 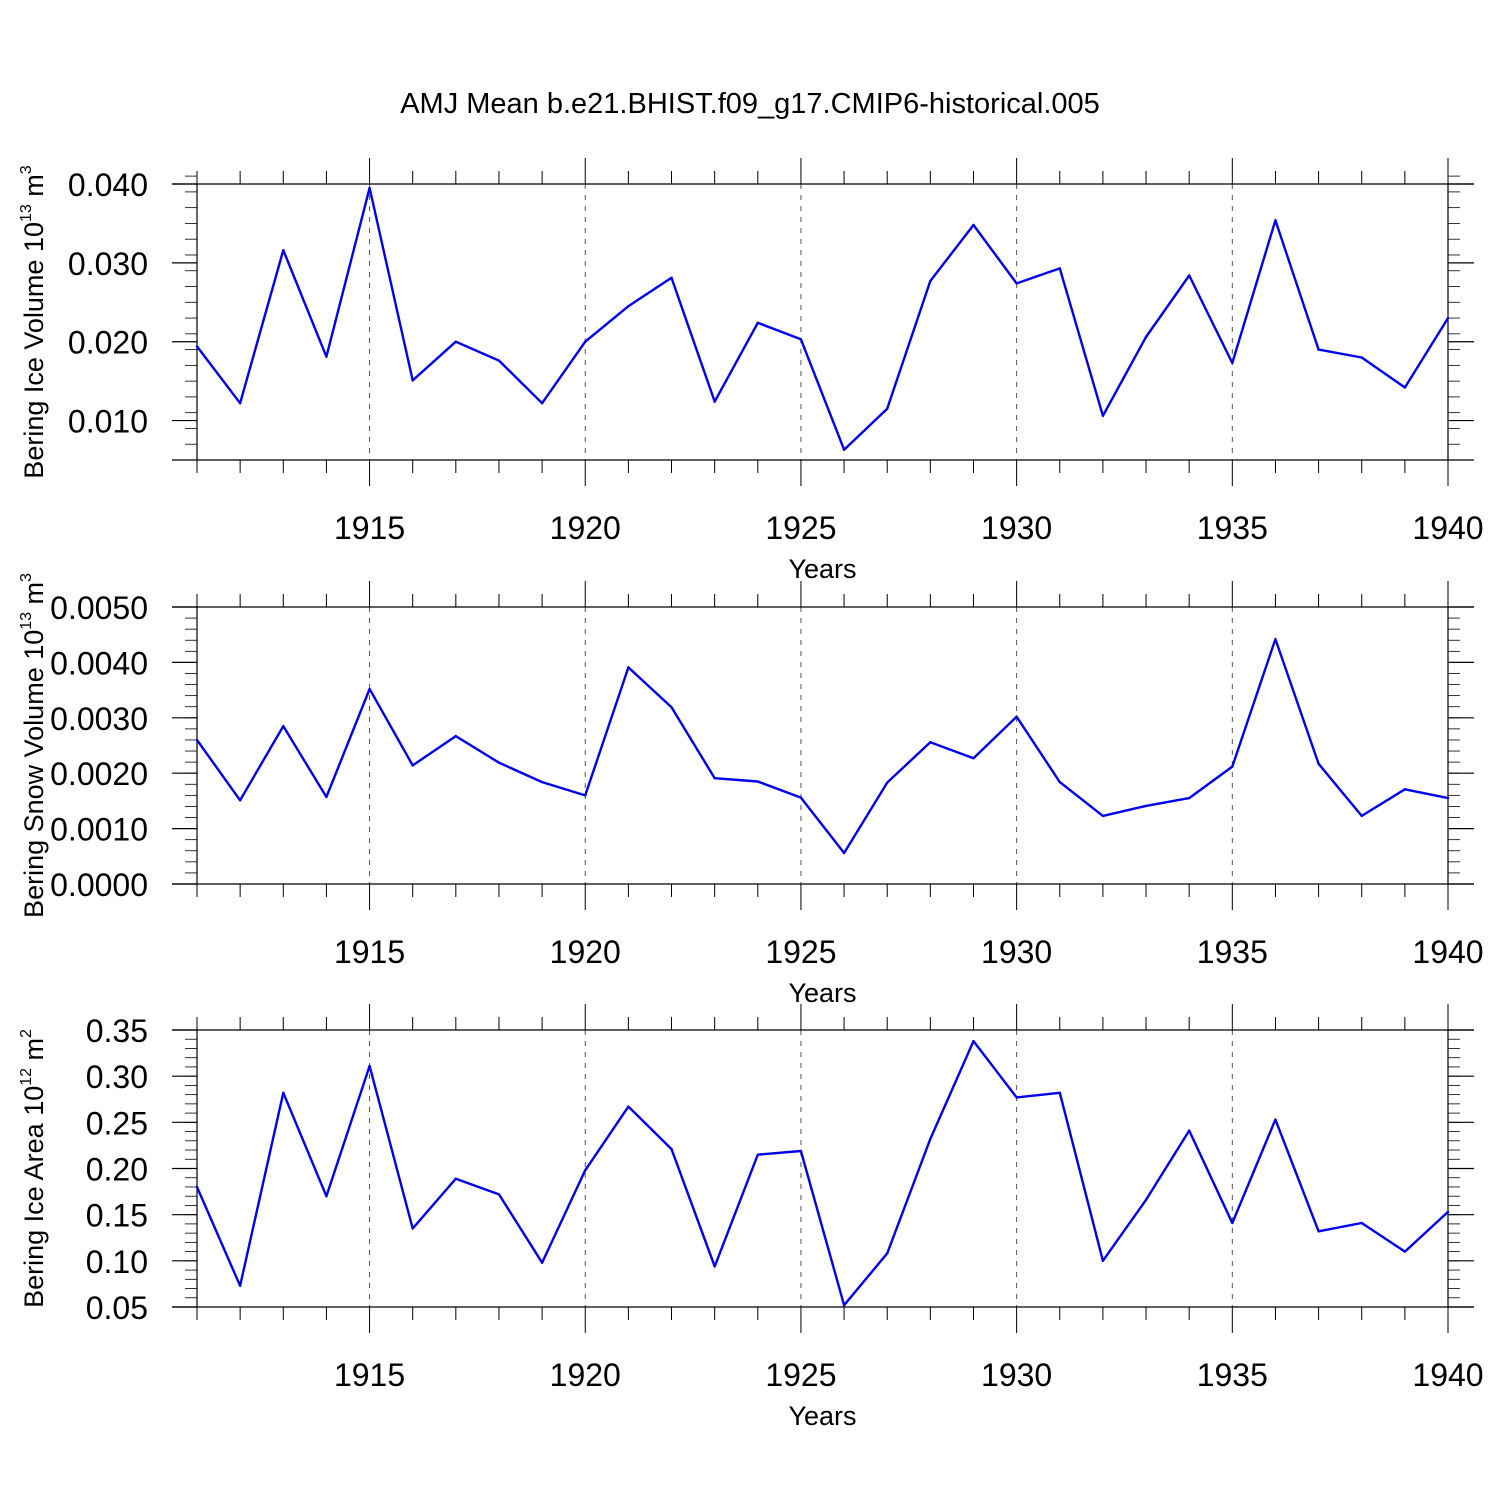 What do you see at coordinates (26, 1033) in the screenshot?
I see `y-axis-label-superscript: 2` at bounding box center [26, 1033].